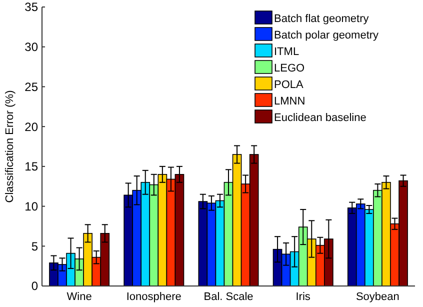 This screenshot has width=423, height=307. What do you see at coordinates (79, 297) in the screenshot?
I see `x-tick-label: Wine` at bounding box center [79, 297].